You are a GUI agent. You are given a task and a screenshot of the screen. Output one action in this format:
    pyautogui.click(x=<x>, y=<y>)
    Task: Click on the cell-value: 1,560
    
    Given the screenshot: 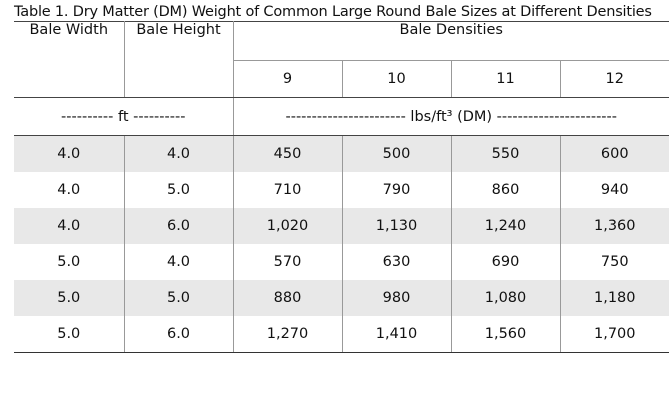 What is the action you would take?
    pyautogui.click(x=506, y=334)
    